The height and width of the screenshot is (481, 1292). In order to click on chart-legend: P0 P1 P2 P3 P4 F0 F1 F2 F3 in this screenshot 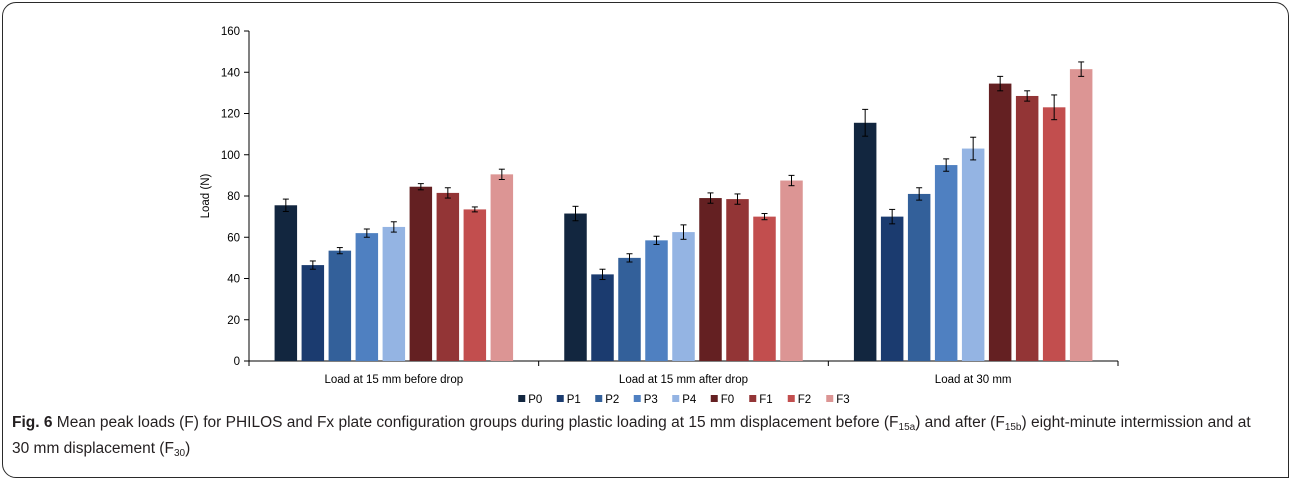, I will do `click(684, 400)`.